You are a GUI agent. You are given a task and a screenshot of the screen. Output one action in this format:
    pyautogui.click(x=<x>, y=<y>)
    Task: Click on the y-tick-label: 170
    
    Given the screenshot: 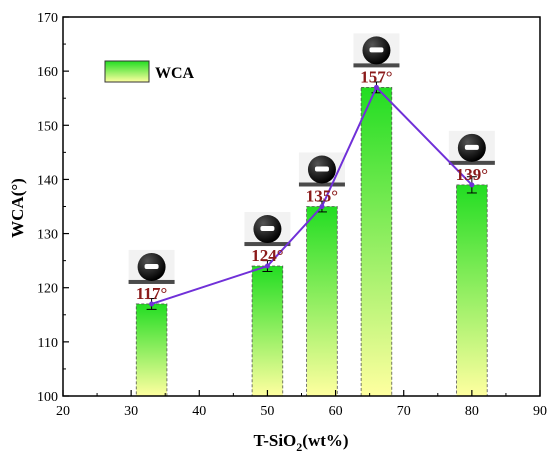 What is the action you would take?
    pyautogui.click(x=47, y=18)
    